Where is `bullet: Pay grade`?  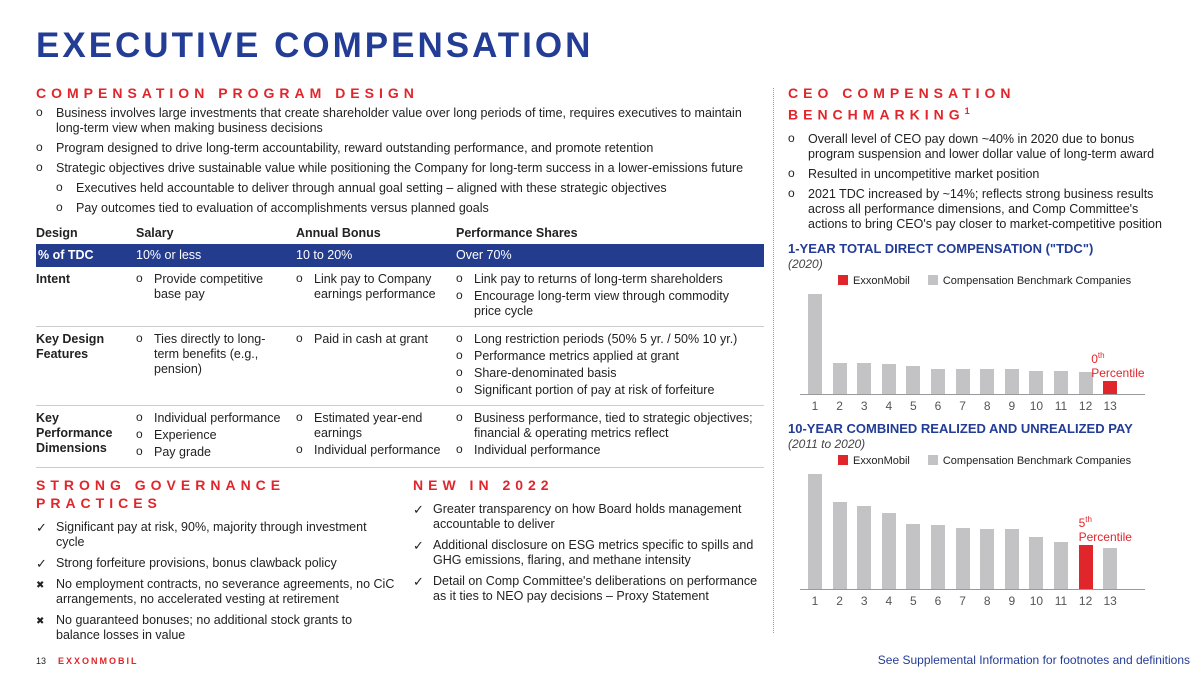
bullet: Pay grade is located at coordinates (213, 452).